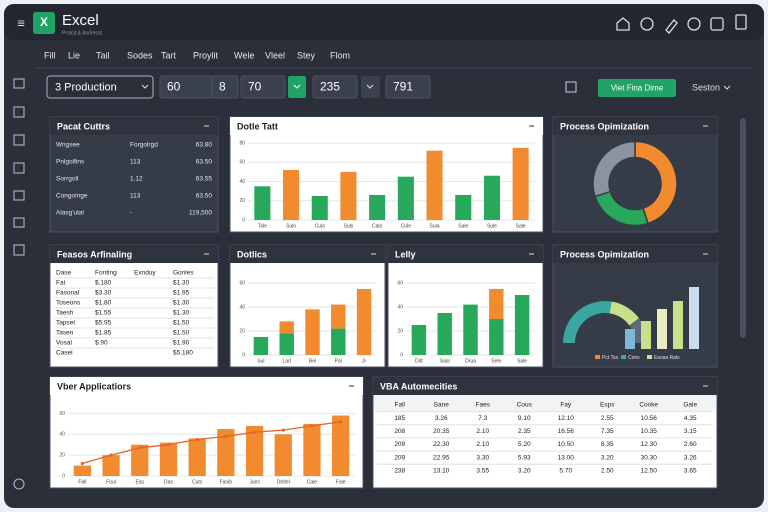 This screenshot has height=512, width=768. Describe the element at coordinates (101, 343) in the screenshot. I see `table-cell: $.90` at that location.